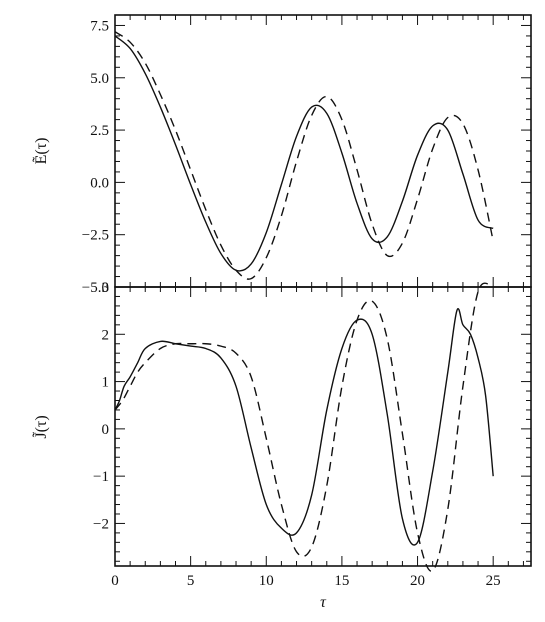  What do you see at coordinates (101, 477) in the screenshot?
I see `bottom-y-tick-label: −1` at bounding box center [101, 477].